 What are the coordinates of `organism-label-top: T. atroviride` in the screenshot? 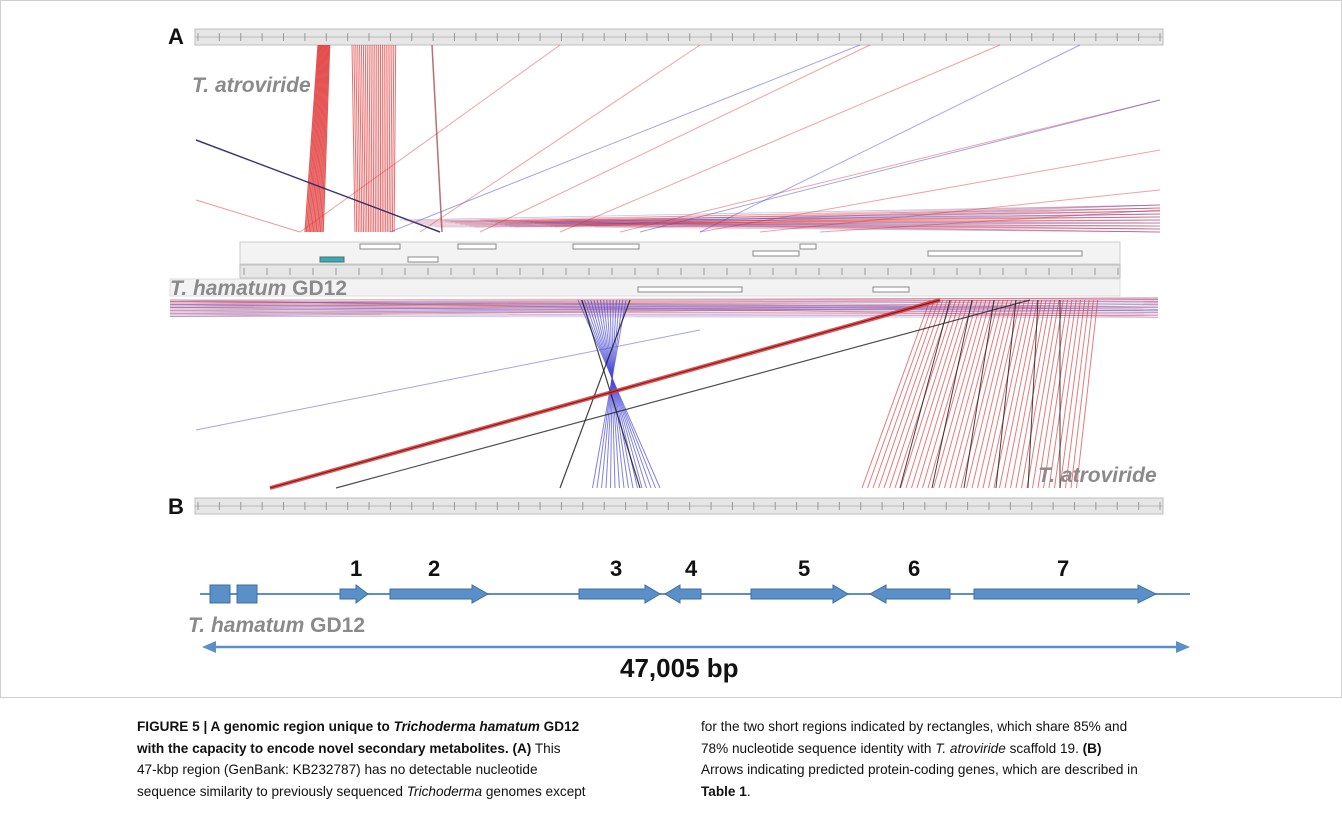 It's located at (251, 86).